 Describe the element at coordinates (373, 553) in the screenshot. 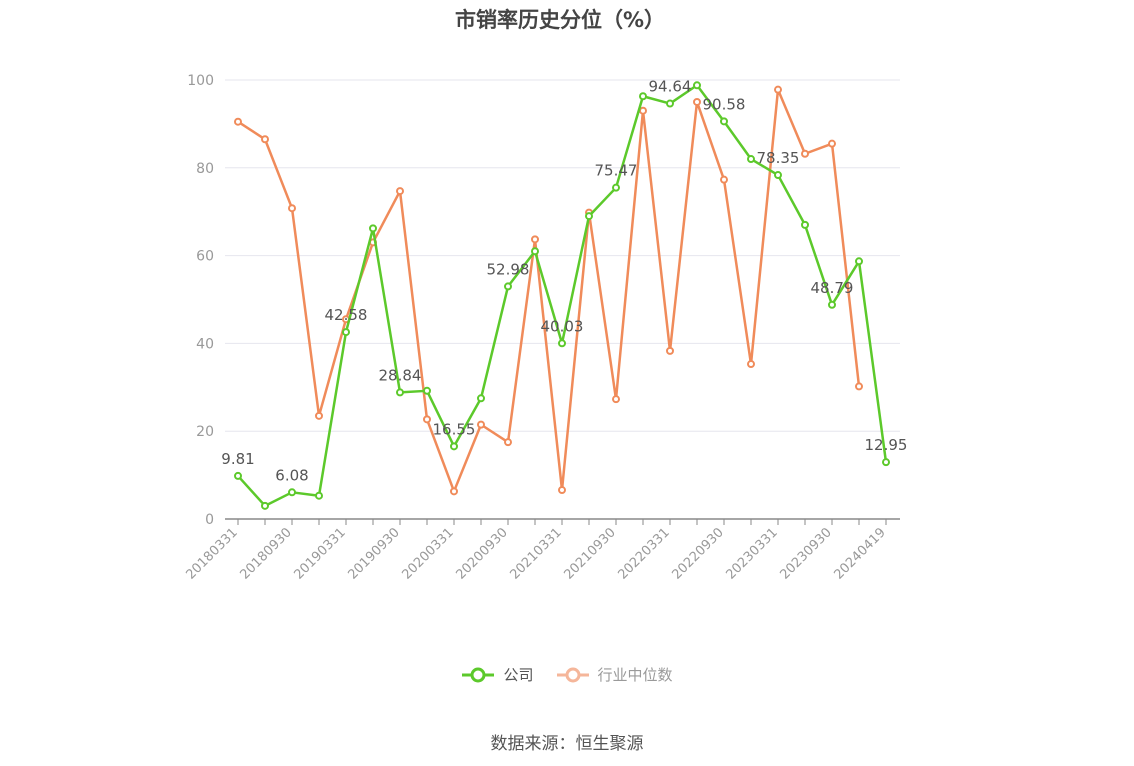

I see `x-tick-label: 20190930` at that location.